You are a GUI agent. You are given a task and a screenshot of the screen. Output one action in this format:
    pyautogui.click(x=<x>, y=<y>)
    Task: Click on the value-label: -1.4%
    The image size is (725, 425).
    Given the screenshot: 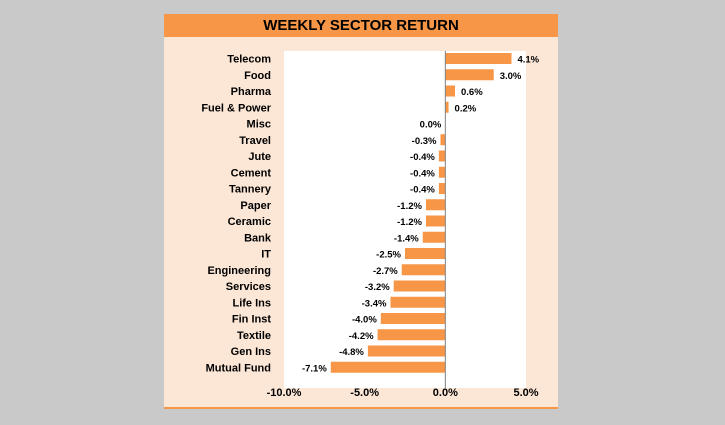 What is the action you would take?
    pyautogui.click(x=406, y=238)
    